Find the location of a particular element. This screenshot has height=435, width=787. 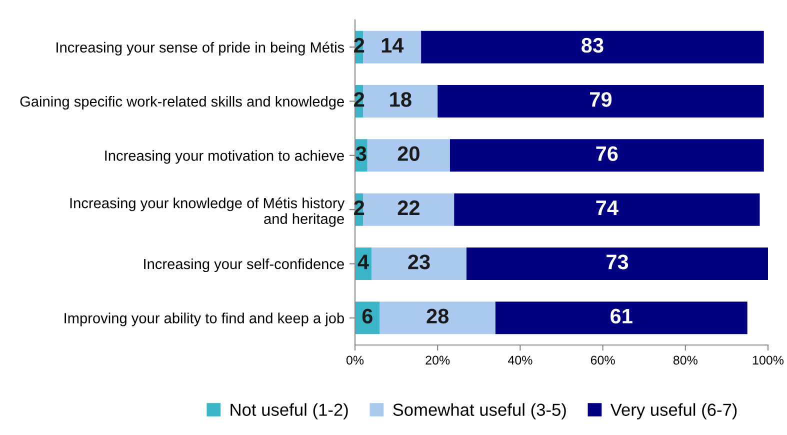

data-label: 23 is located at coordinates (419, 262).